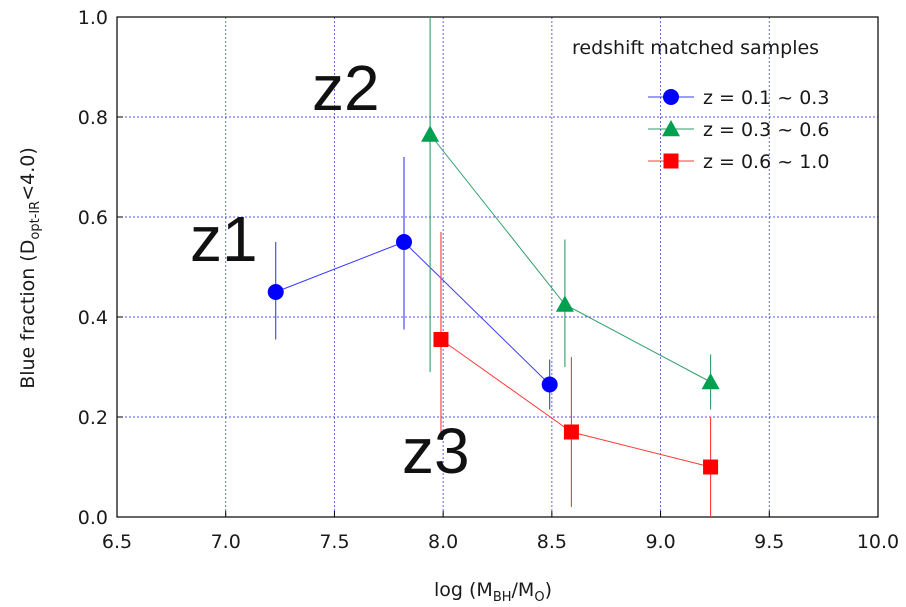  Describe the element at coordinates (769, 542) in the screenshot. I see `x-tick-label: 9.5` at that location.